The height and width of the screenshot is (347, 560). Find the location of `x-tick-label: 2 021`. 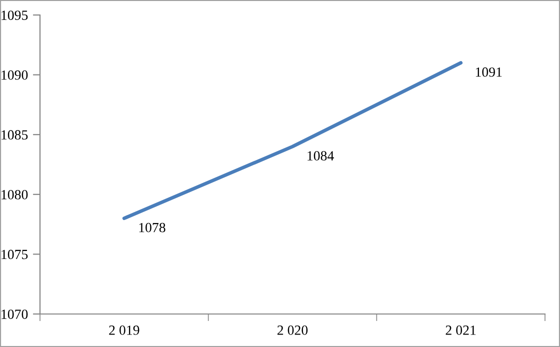

x-tick-label: 2 021 is located at coordinates (461, 330).